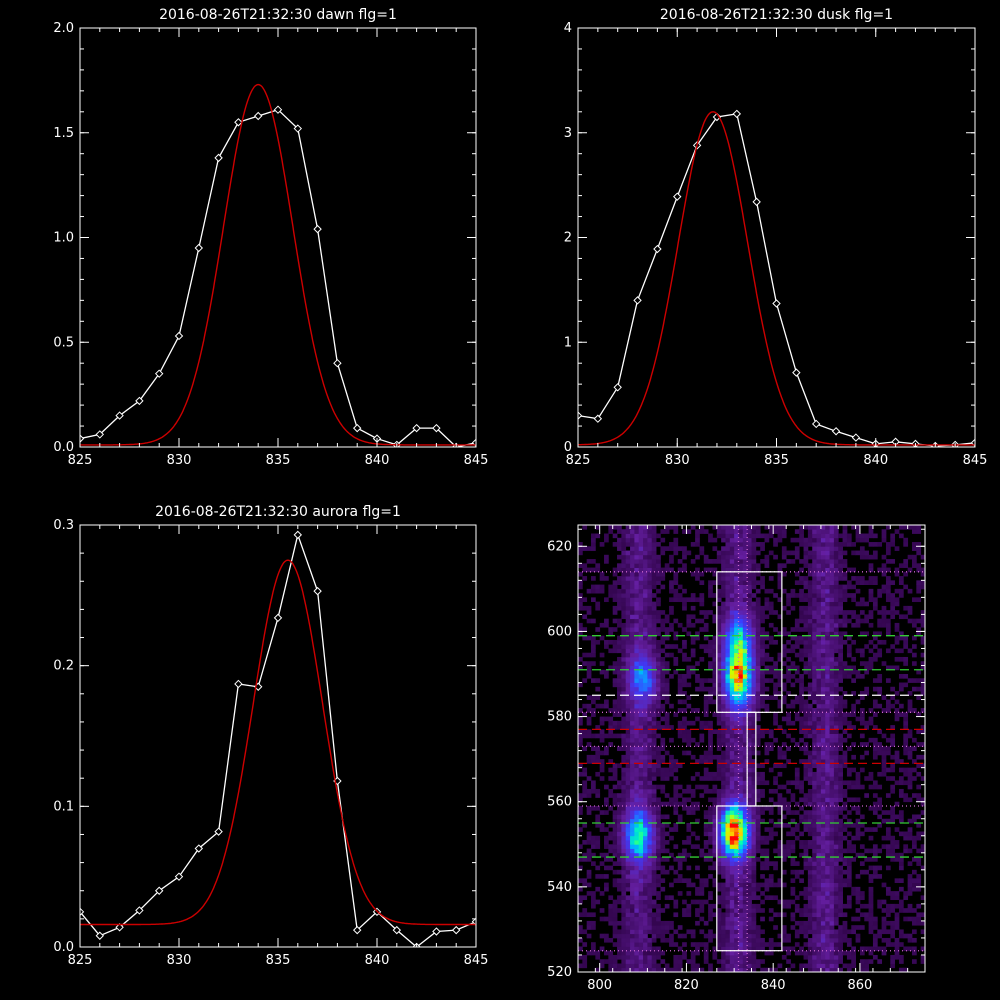 This screenshot has height=1000, width=1000. Describe the element at coordinates (568, 28) in the screenshot. I see `y-tick-label: 4` at that location.